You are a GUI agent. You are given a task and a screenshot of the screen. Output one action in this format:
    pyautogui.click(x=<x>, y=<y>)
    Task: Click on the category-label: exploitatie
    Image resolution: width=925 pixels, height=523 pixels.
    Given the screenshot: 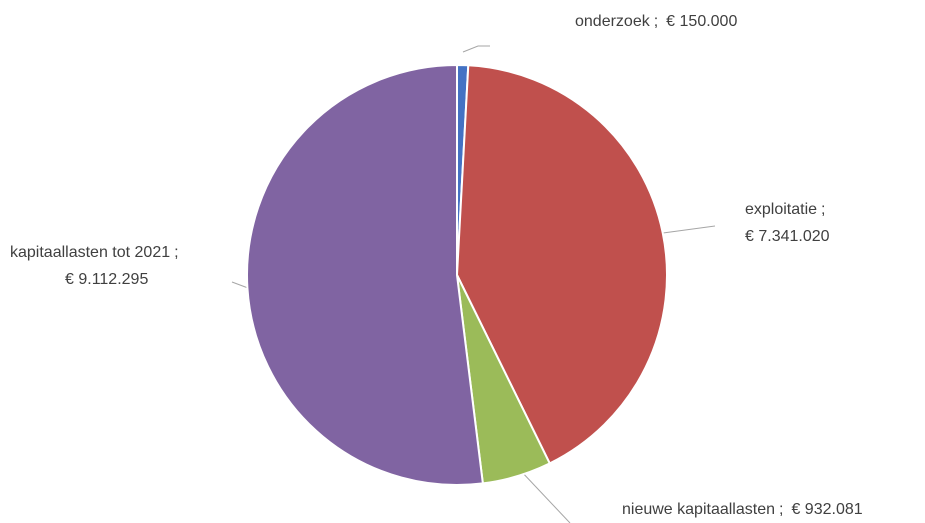 What is the action you would take?
    pyautogui.click(x=781, y=209)
    